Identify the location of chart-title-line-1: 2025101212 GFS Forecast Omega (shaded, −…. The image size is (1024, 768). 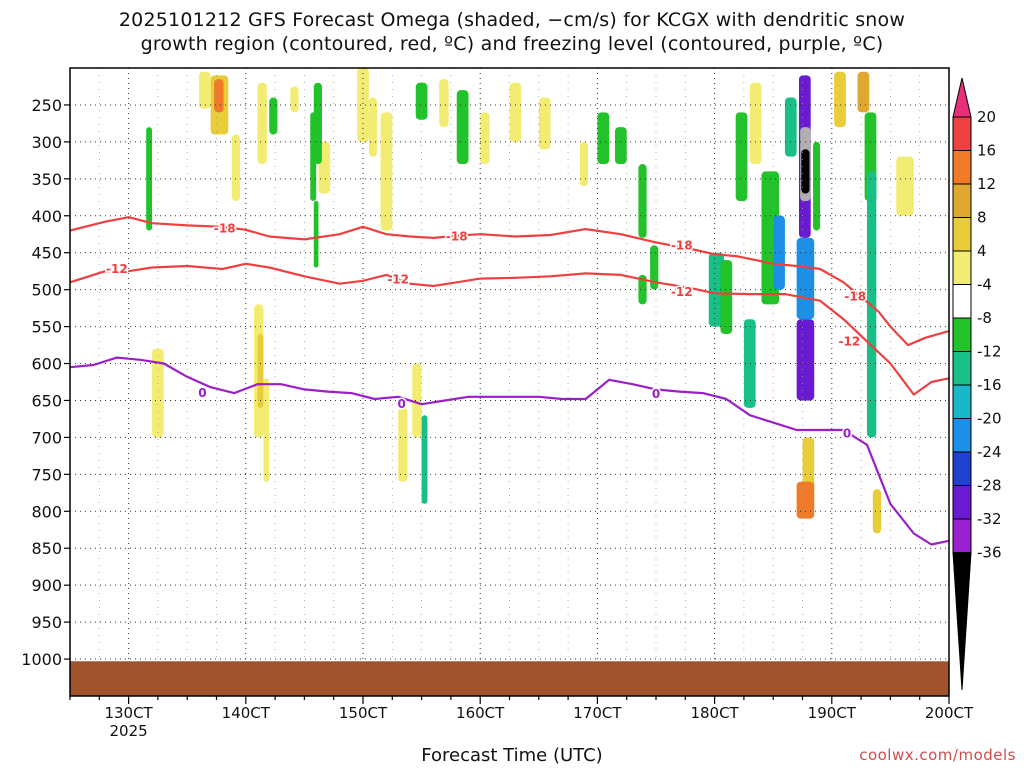
(512, 20).